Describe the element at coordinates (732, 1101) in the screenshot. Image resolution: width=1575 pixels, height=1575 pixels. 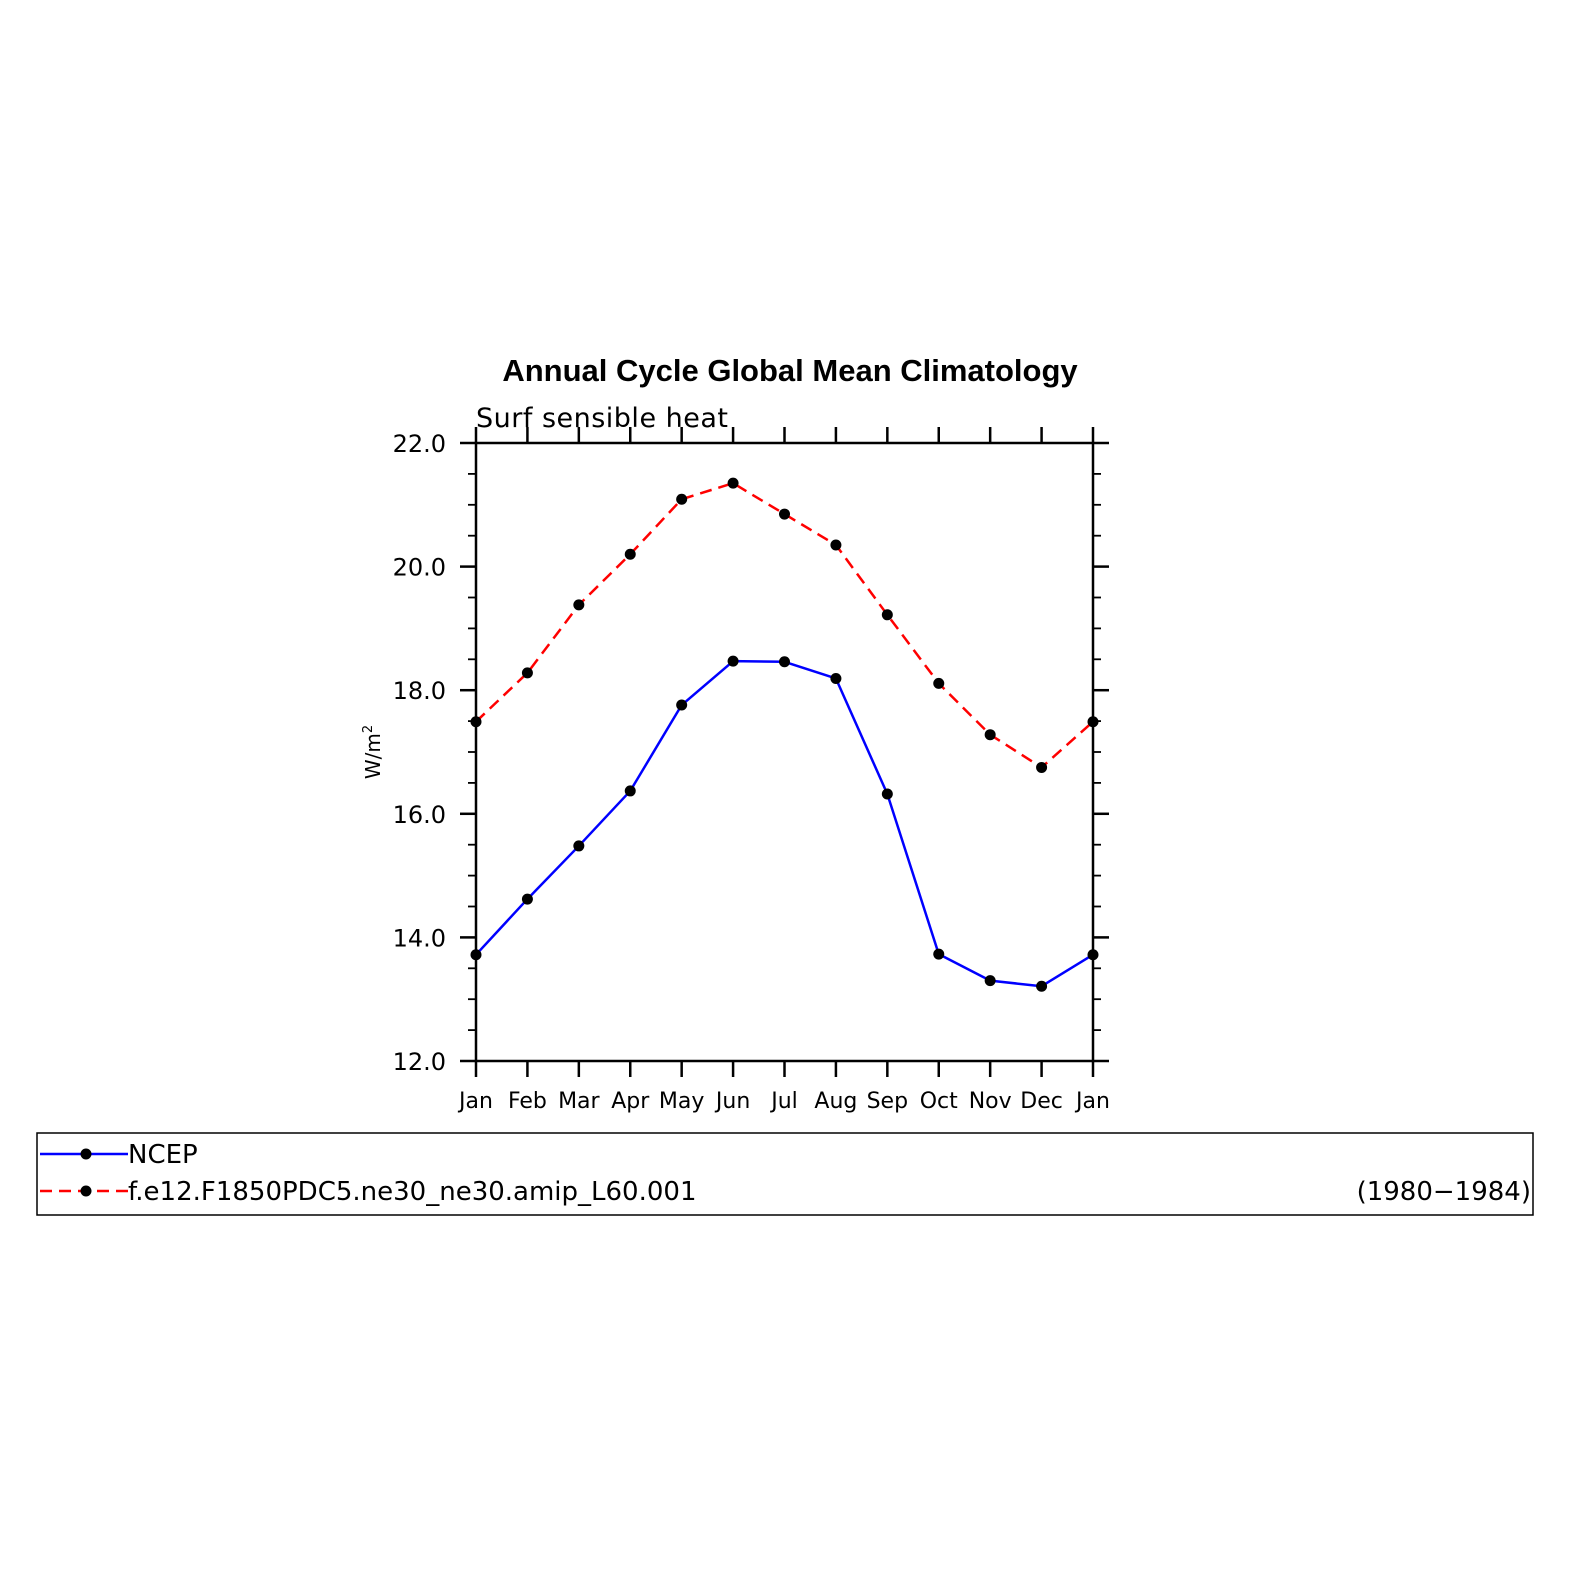
I see `x-tick-label: Jun` at that location.